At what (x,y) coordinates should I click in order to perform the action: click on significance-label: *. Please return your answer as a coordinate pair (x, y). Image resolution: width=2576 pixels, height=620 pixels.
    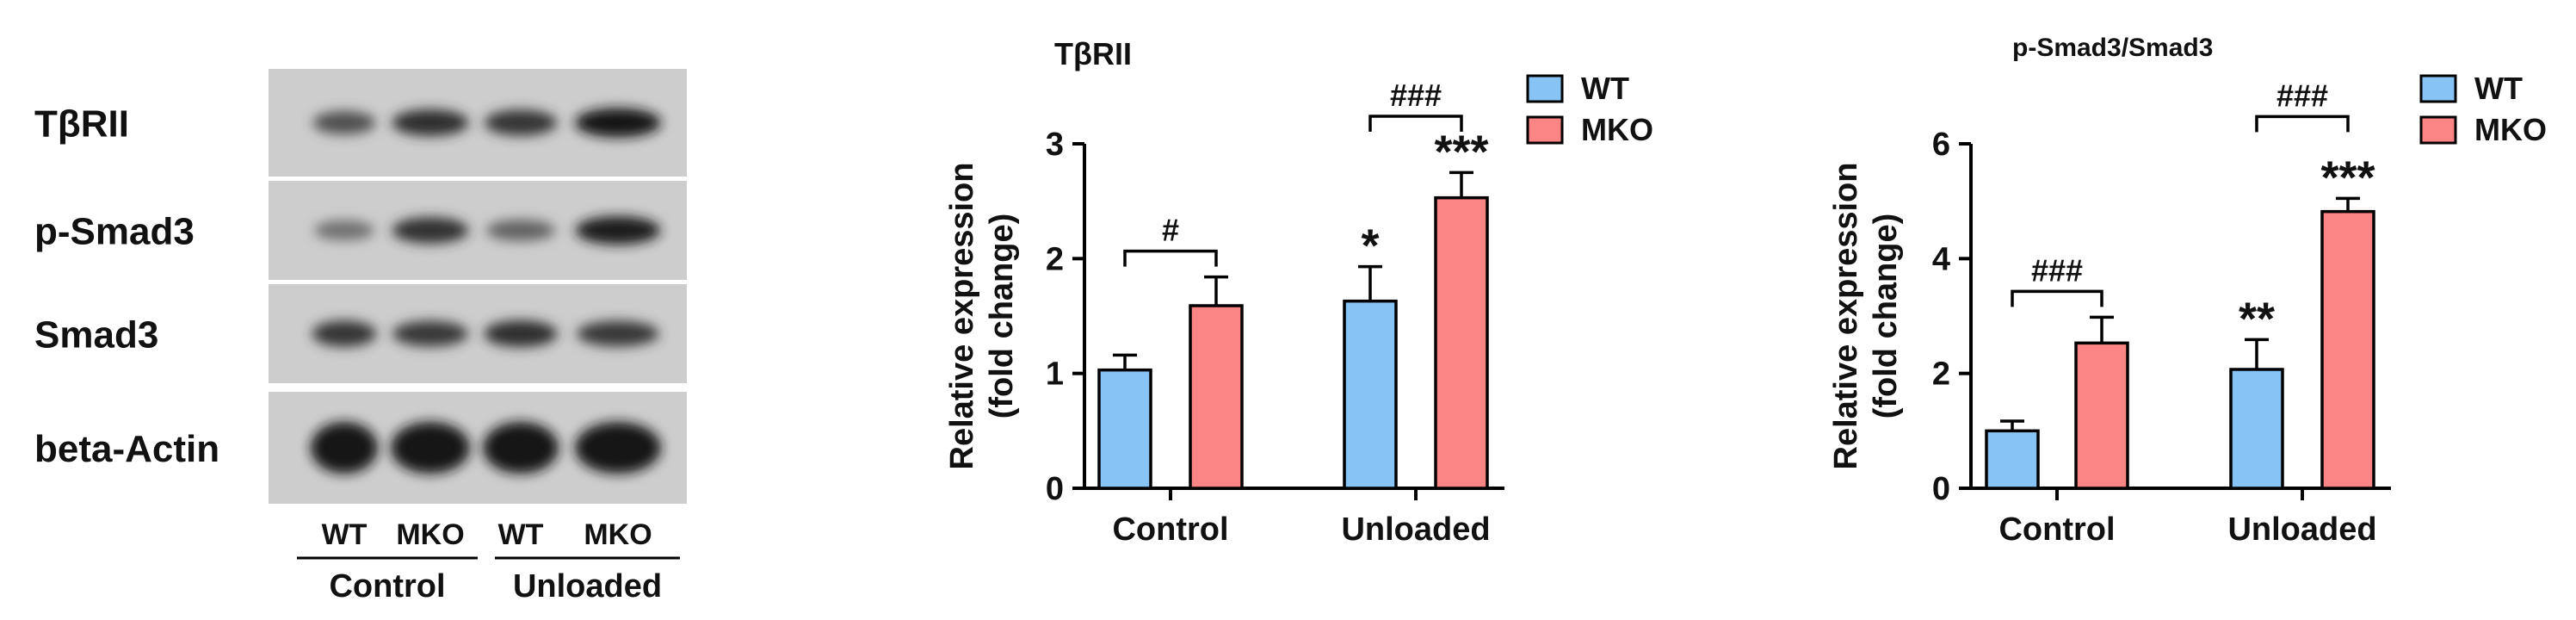
    Looking at the image, I should click on (1370, 246).